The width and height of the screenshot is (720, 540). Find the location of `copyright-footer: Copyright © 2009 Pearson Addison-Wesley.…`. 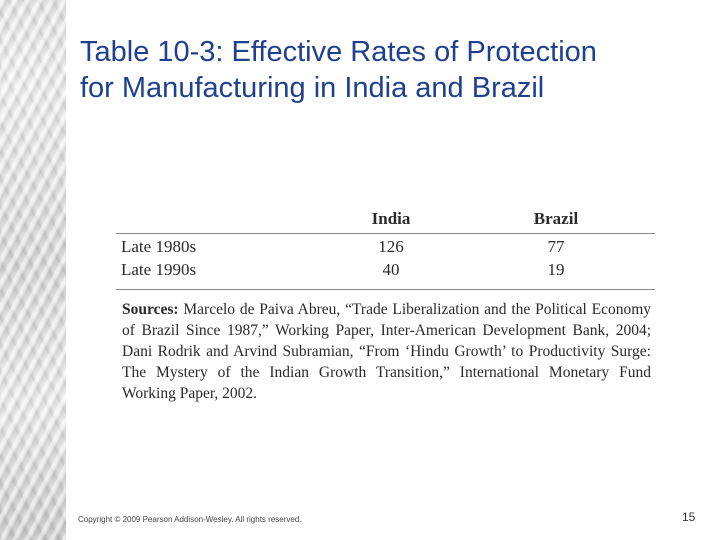

copyright-footer: Copyright © 2009 Pearson Addison-Wesley.… is located at coordinates (190, 519).